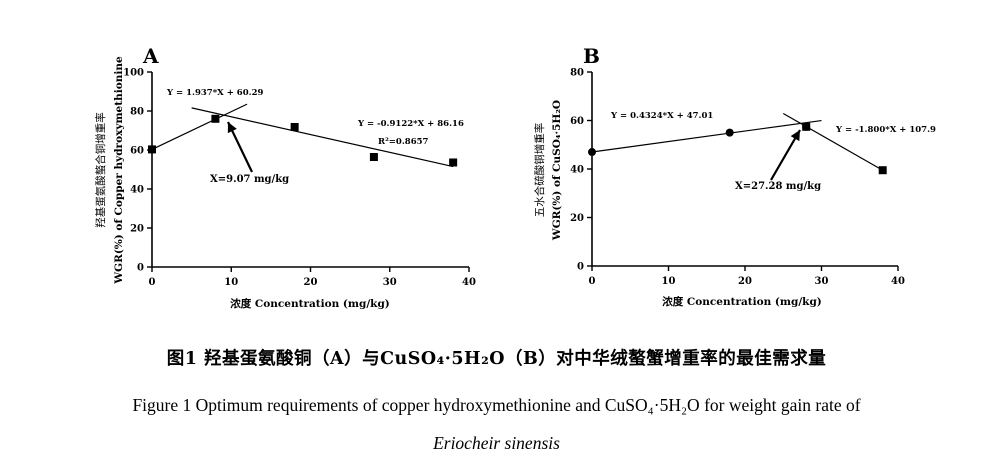 Image resolution: width=993 pixels, height=471 pixels. I want to click on figure-caption-species: Eriocheir sinensis, so click(496, 443).